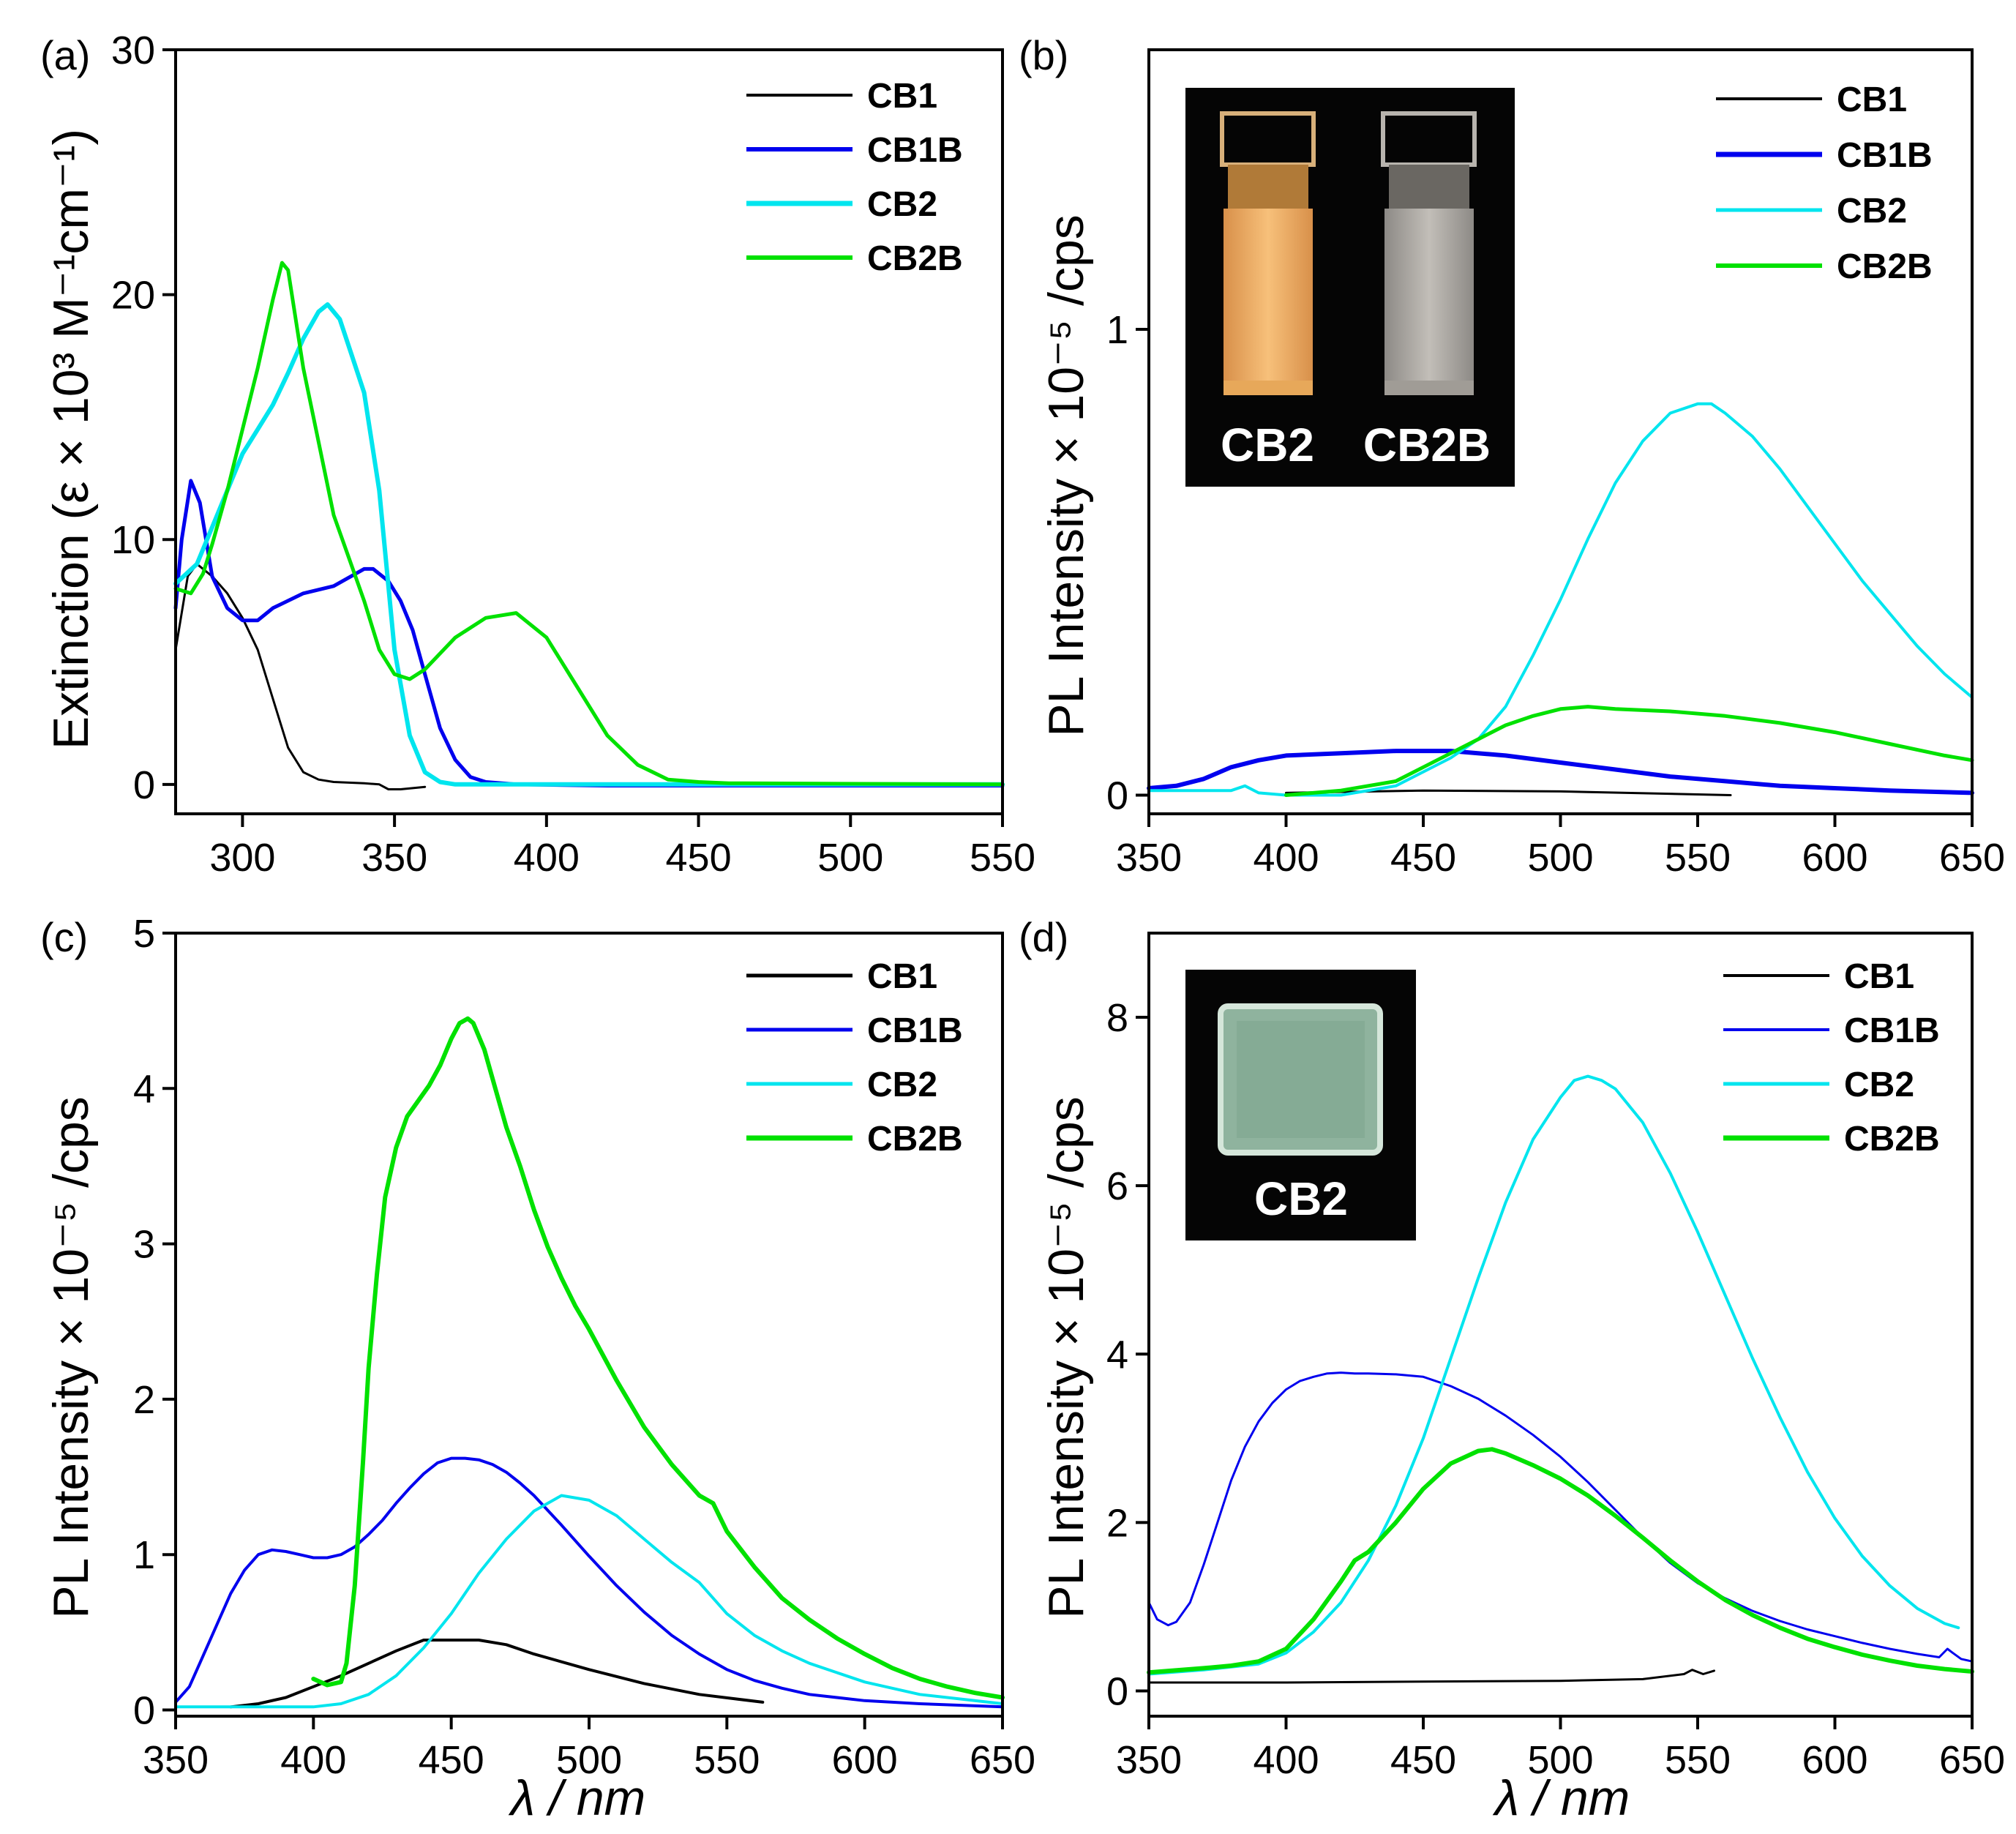  I want to click on panel-b-x-tick-label: 550, so click(1698, 858).